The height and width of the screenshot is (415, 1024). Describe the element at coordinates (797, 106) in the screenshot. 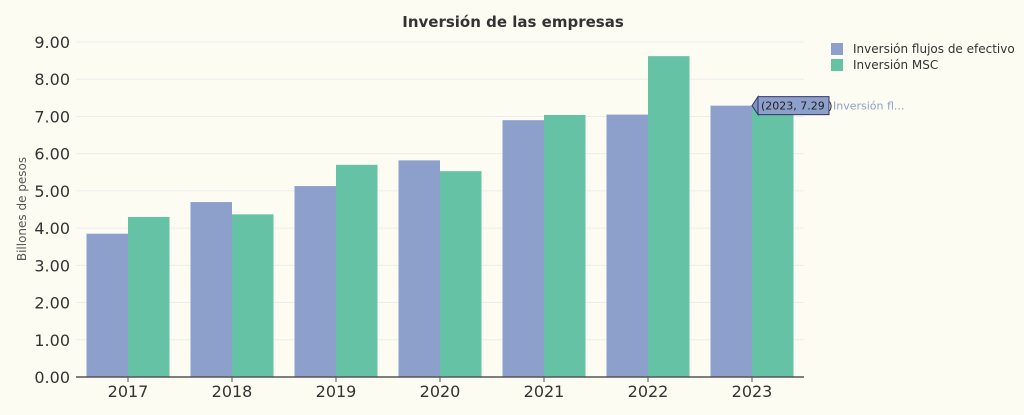

I see `tooltip-value: (2023, 7.29 )` at that location.